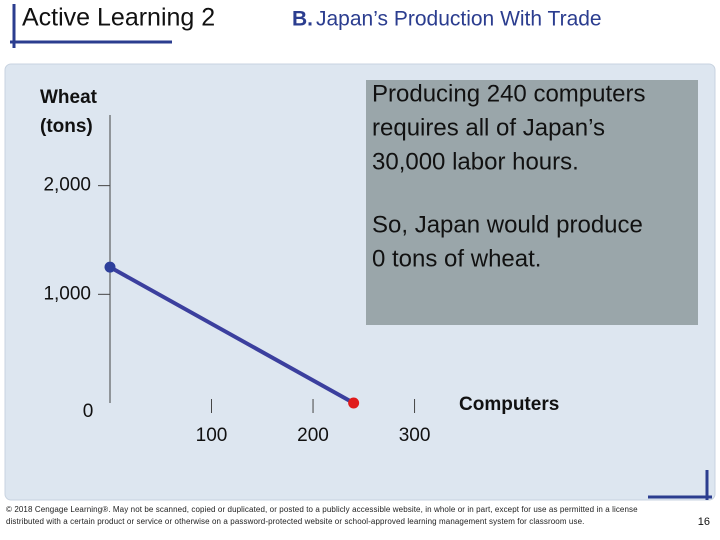  Describe the element at coordinates (118, 18) in the screenshot. I see `title: Active Learning 2` at that location.